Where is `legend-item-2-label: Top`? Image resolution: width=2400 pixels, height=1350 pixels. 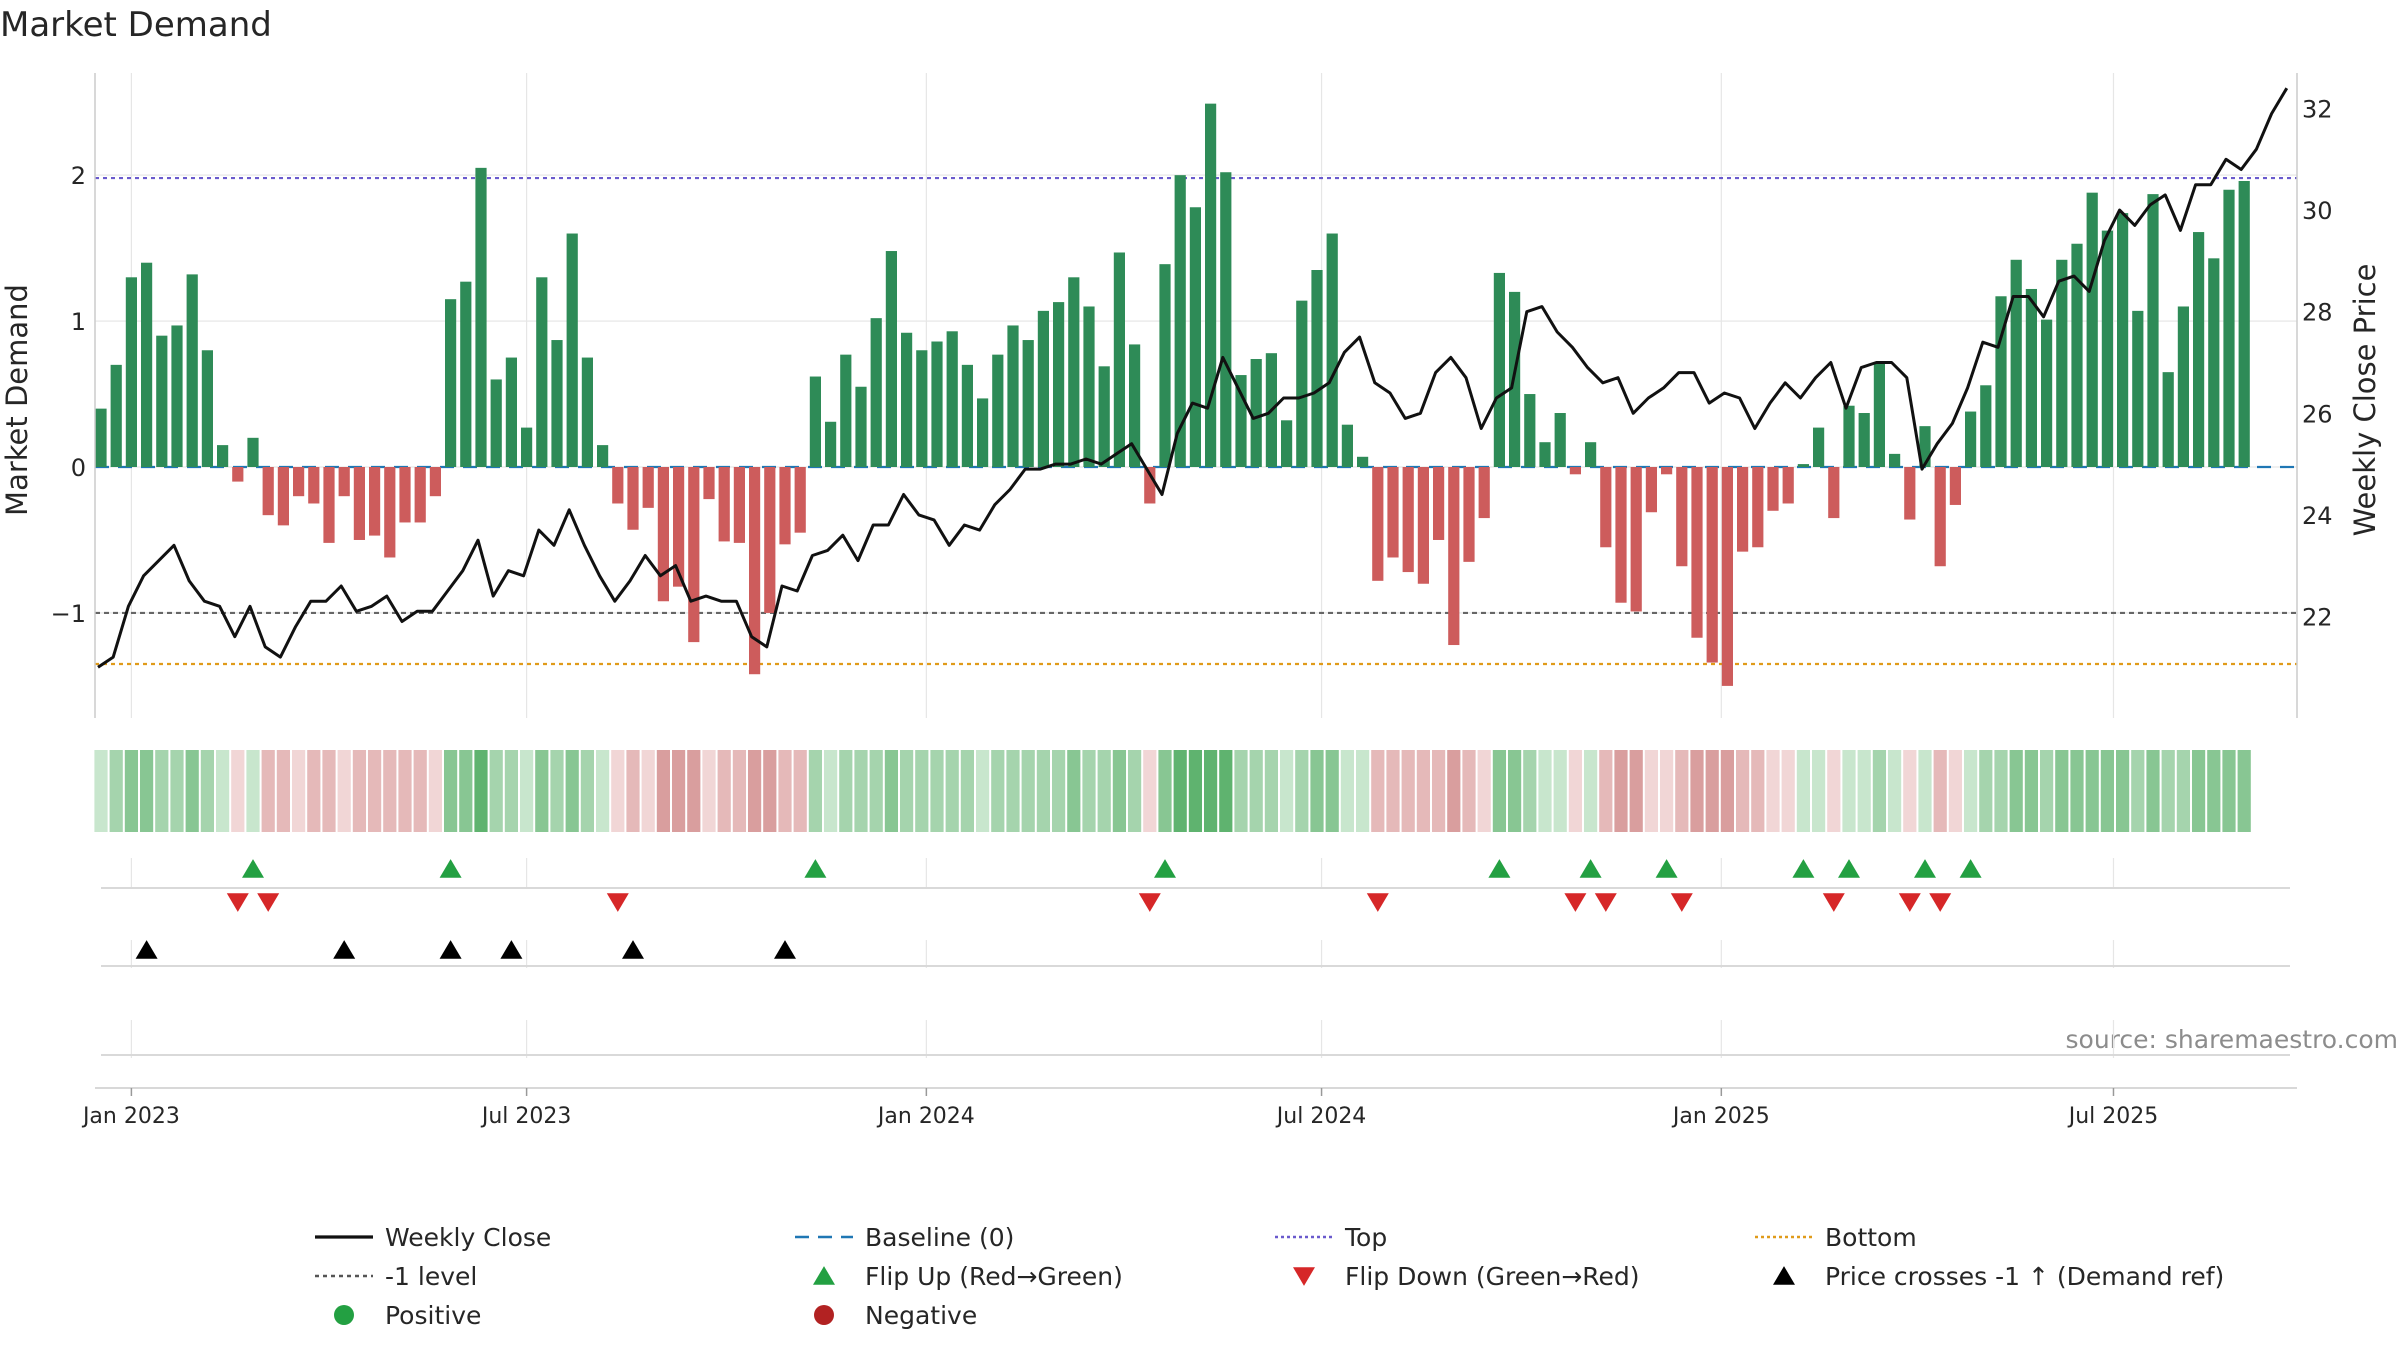
legend-item-2-label: Top is located at coordinates (1365, 1237).